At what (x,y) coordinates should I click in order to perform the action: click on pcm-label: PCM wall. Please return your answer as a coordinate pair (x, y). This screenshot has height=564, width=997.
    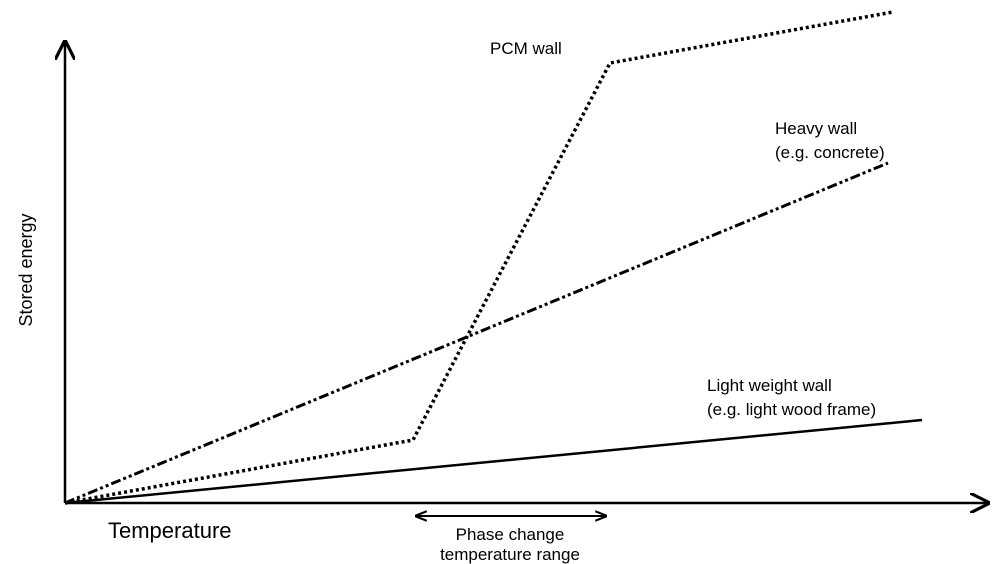
    Looking at the image, I should click on (526, 48).